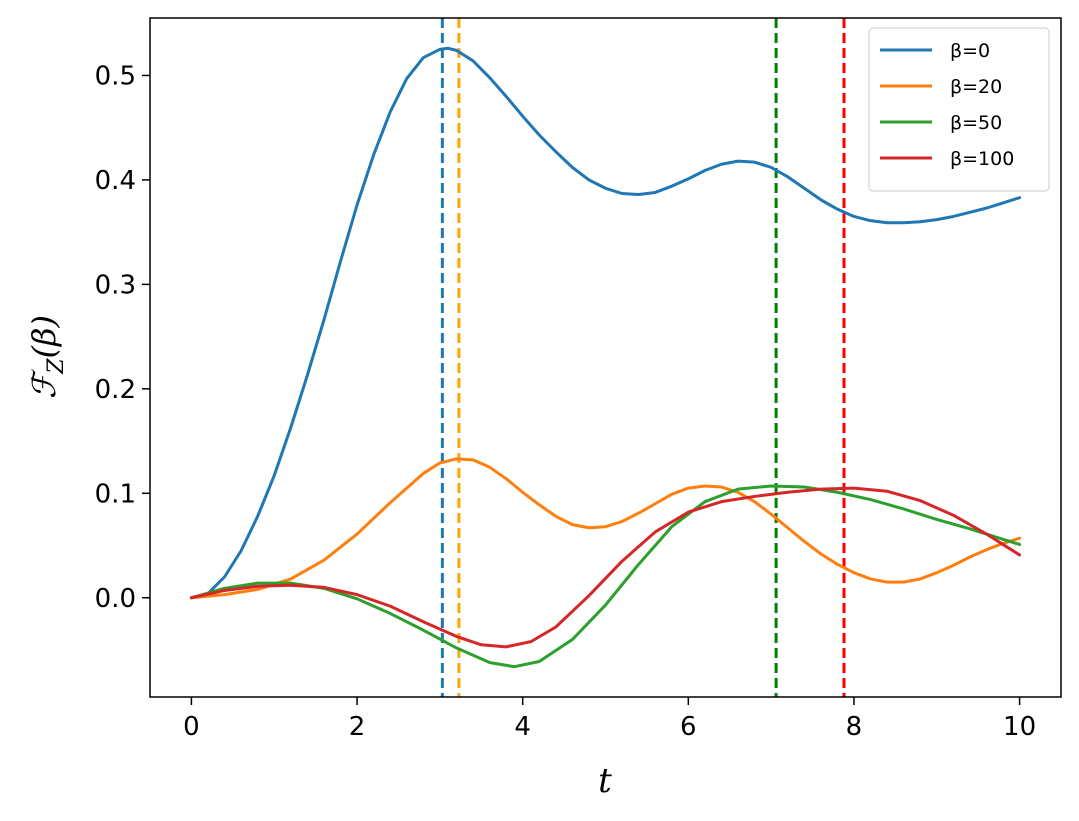  I want to click on x-axis-label: t, so click(605, 781).